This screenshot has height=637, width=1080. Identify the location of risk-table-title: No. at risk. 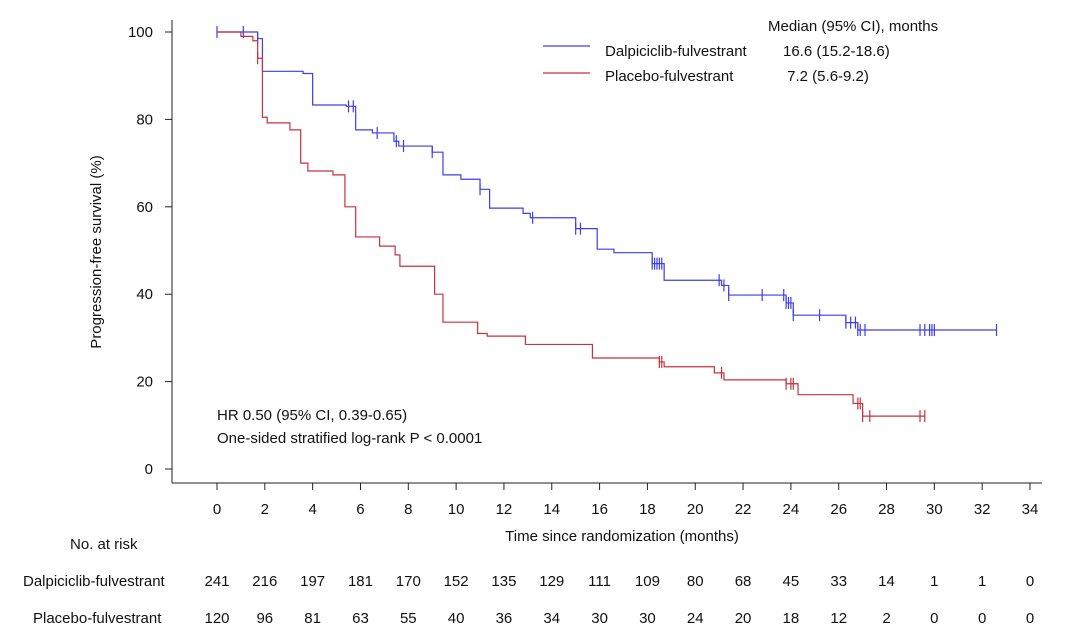
(104, 544).